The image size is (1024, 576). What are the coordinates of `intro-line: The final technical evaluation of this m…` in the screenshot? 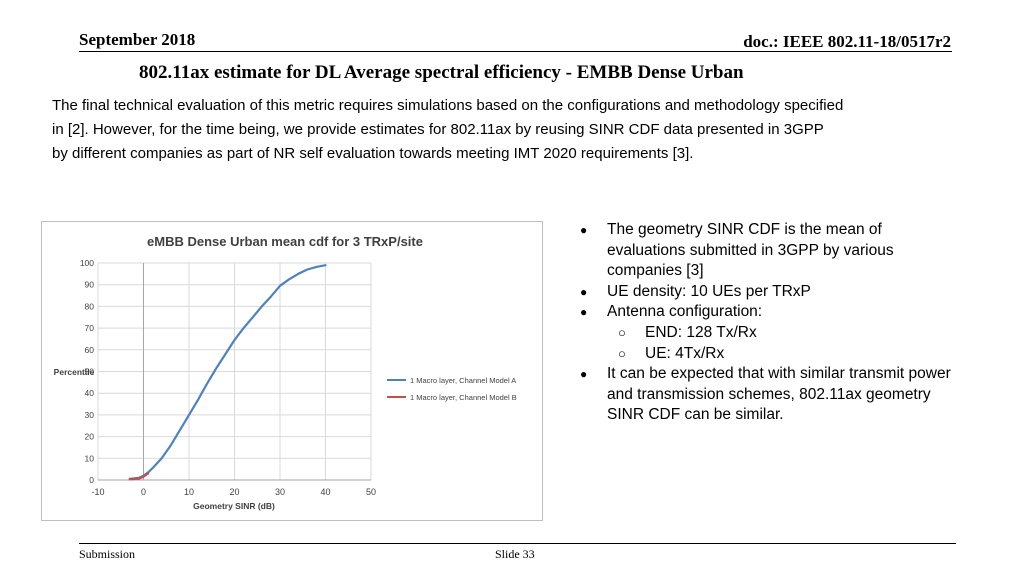 It's located at (448, 105).